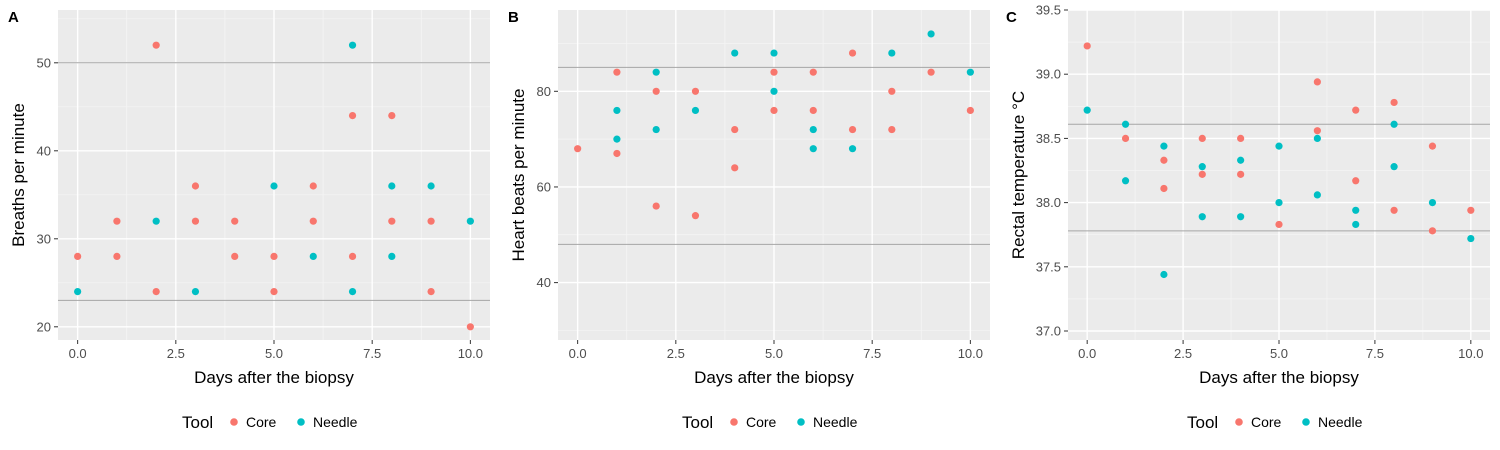 Image resolution: width=1500 pixels, height=450 pixels. What do you see at coordinates (1018, 175) in the screenshot?
I see `y-axis-title: Rectal temperature °C` at bounding box center [1018, 175].